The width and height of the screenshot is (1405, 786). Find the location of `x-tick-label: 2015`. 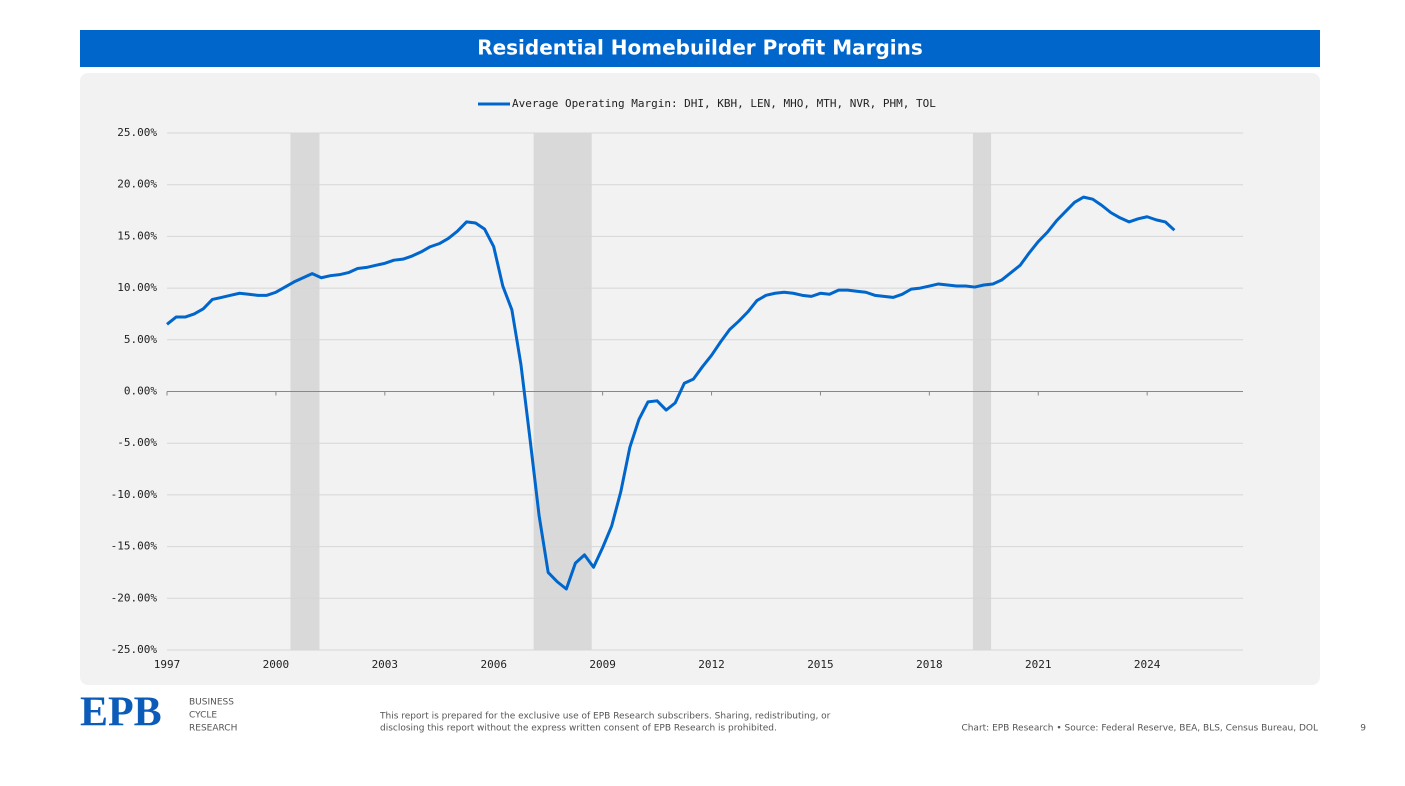

x-tick-label: 2015 is located at coordinates (820, 664).